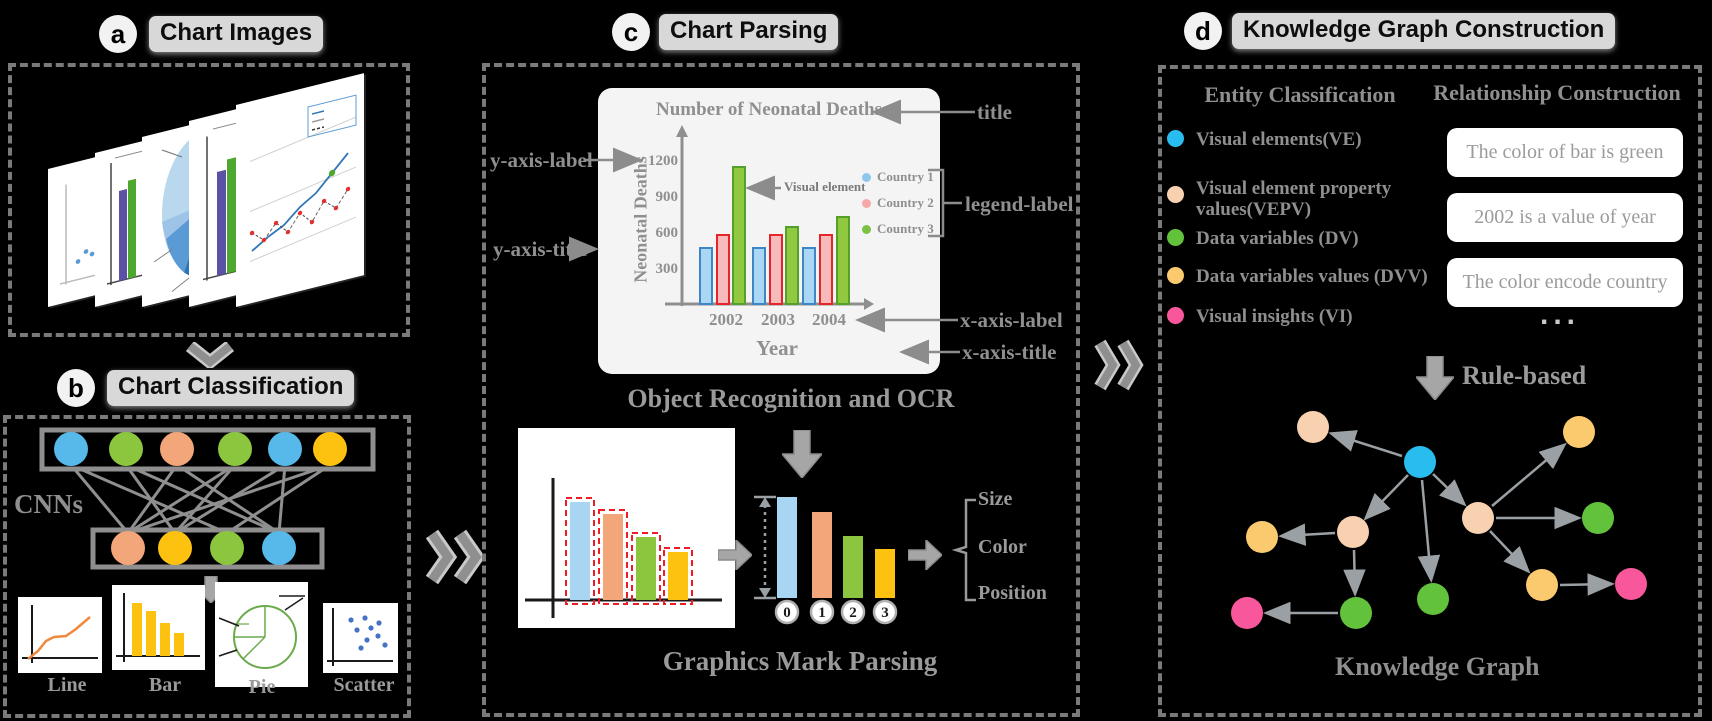  What do you see at coordinates (455, 557) in the screenshot?
I see `flow-chevron-b-c-icon` at bounding box center [455, 557].